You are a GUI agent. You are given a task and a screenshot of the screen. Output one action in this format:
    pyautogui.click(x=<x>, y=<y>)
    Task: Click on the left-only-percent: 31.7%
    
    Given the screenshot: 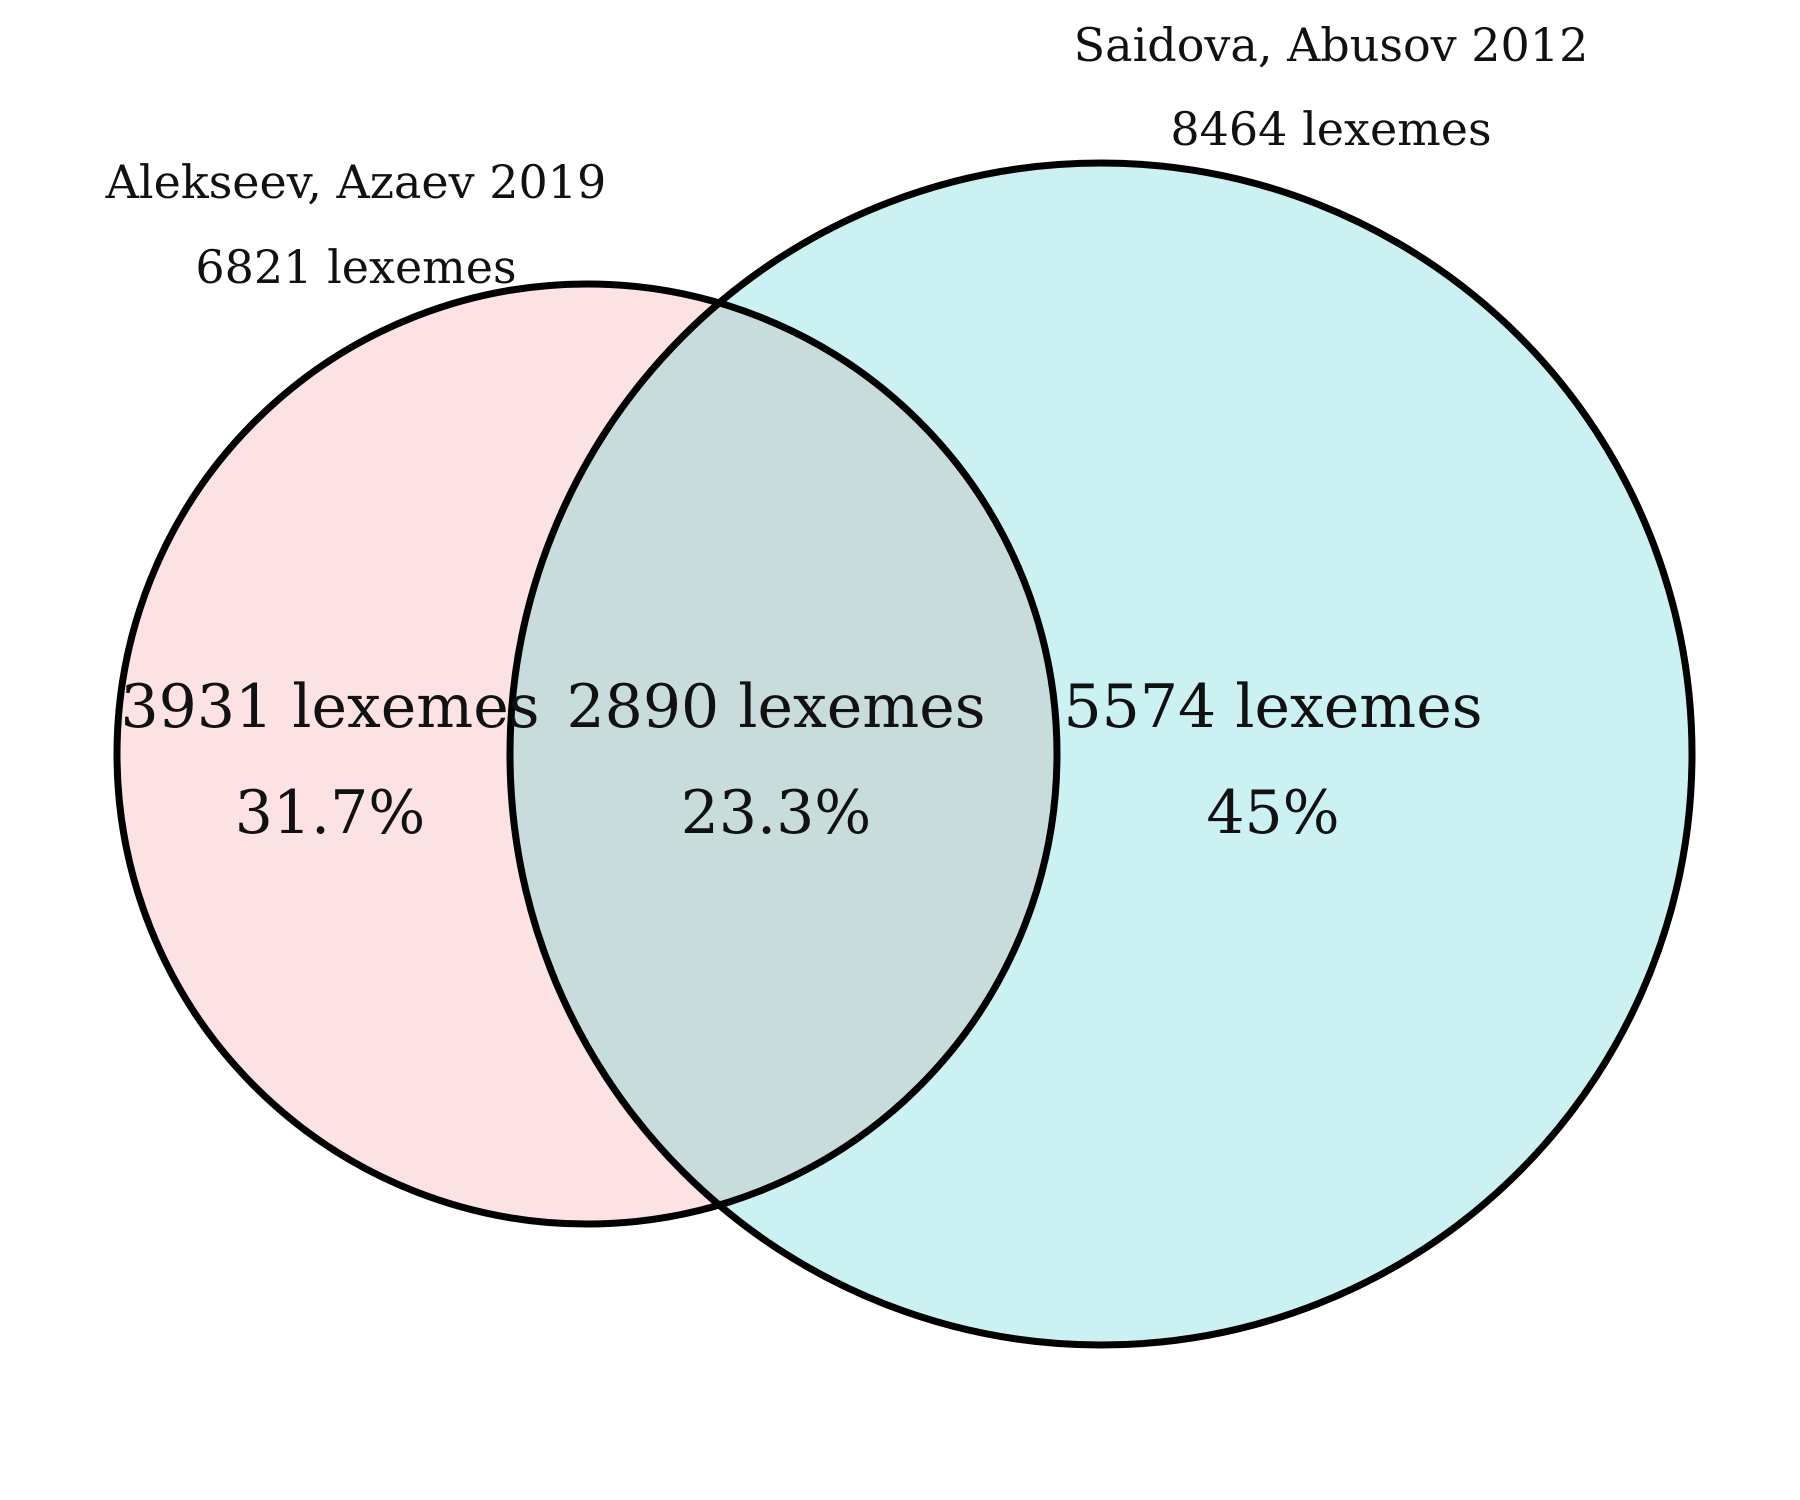 What is the action you would take?
    pyautogui.click(x=330, y=813)
    